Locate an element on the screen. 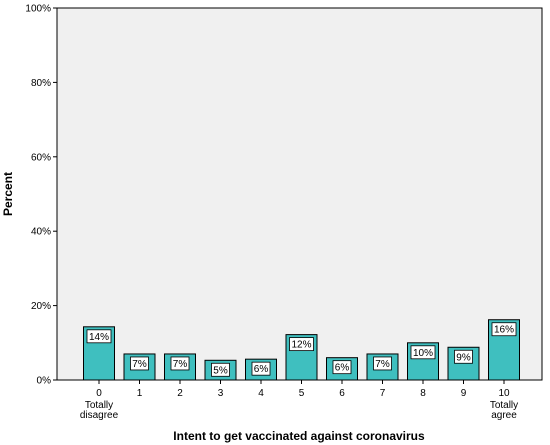  y-tick-label: 80% is located at coordinates (41, 83).